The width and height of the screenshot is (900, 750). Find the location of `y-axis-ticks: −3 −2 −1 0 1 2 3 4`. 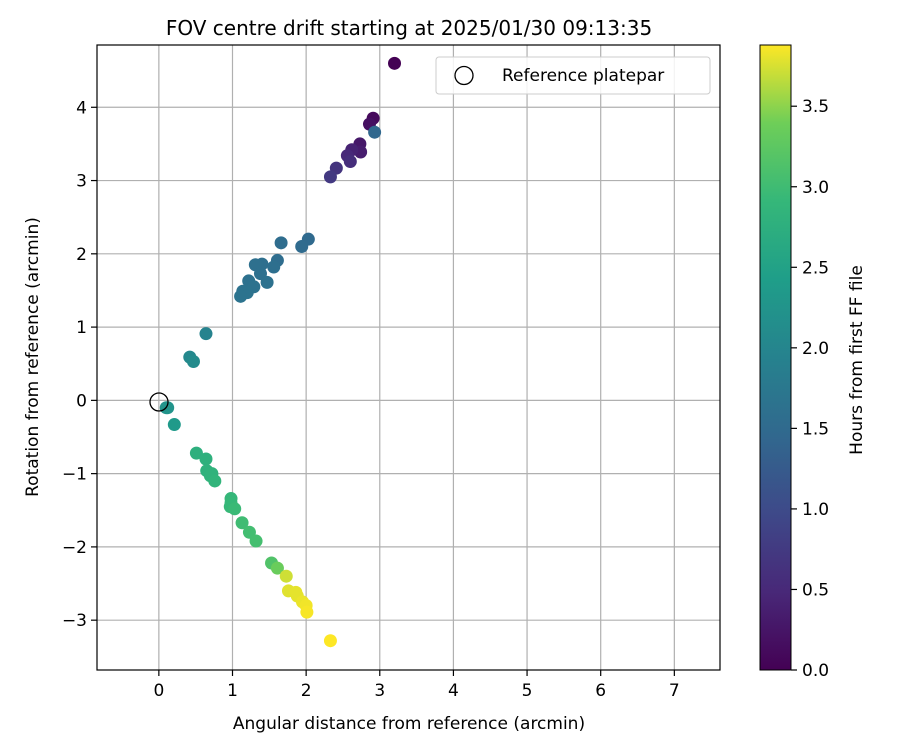

y-axis-ticks: −3 −2 −1 0 1 2 3 4 is located at coordinates (79, 364).